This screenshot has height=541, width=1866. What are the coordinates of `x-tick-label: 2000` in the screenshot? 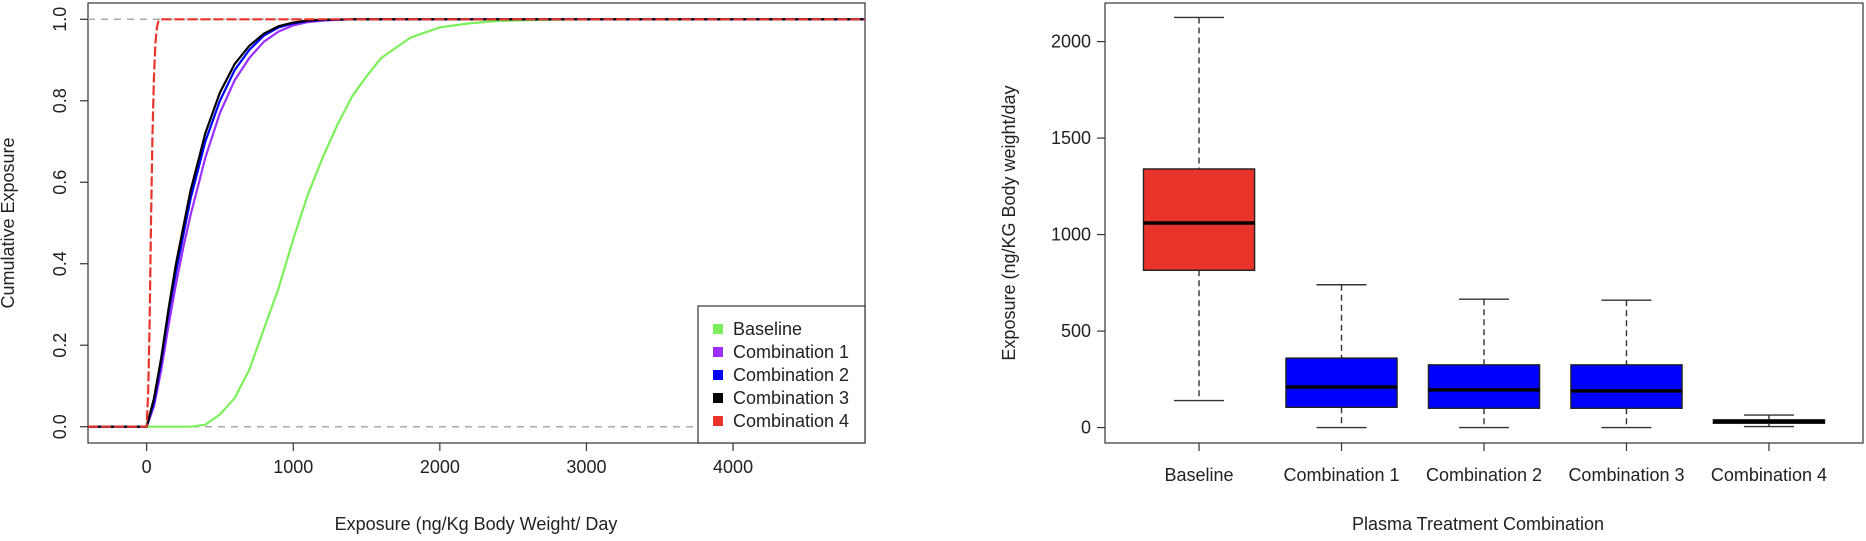 It's located at (440, 467).